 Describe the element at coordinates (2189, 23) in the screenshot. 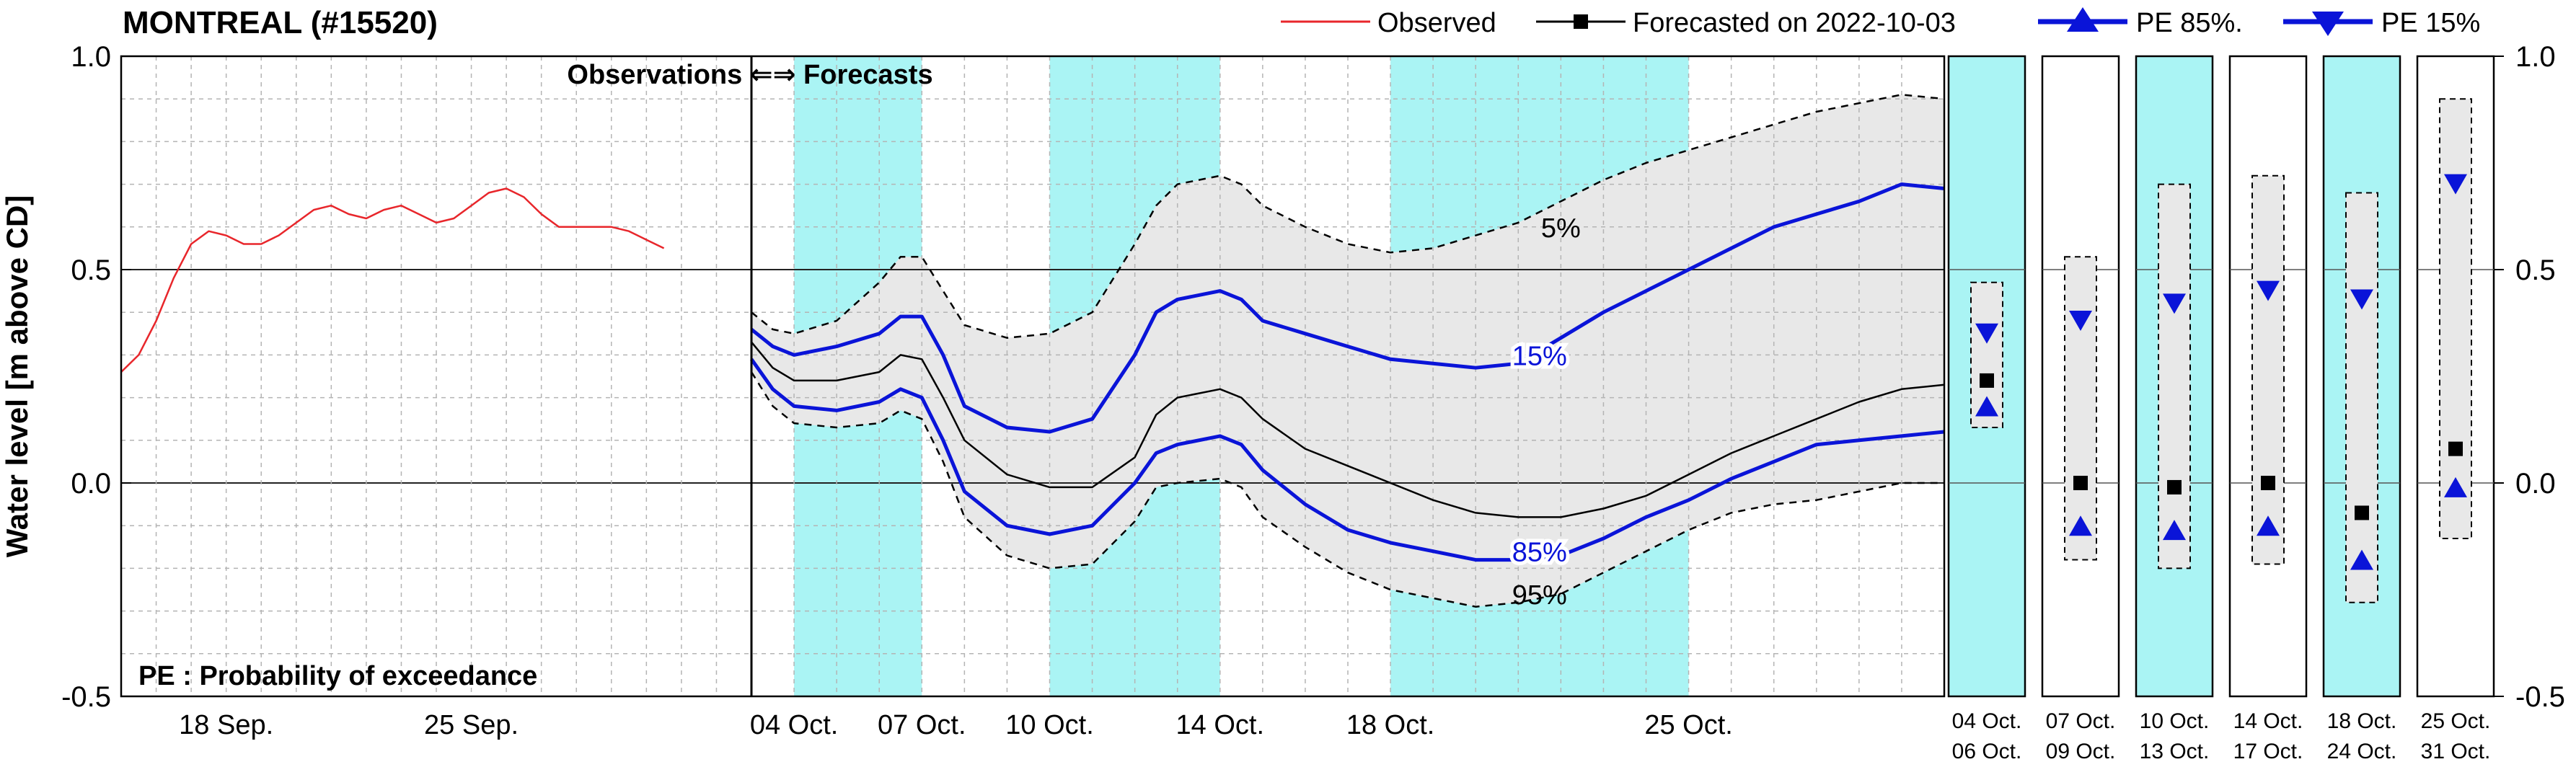

I see `legend-pe85-label: PE 85%.` at that location.